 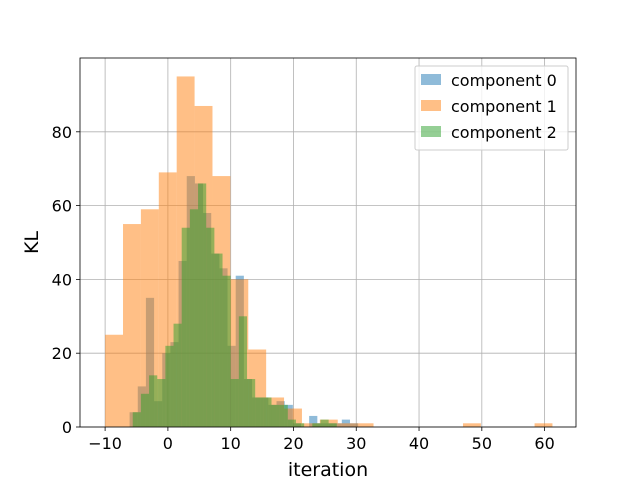 What do you see at coordinates (544, 443) in the screenshot?
I see `x-tick-label: 60` at bounding box center [544, 443].